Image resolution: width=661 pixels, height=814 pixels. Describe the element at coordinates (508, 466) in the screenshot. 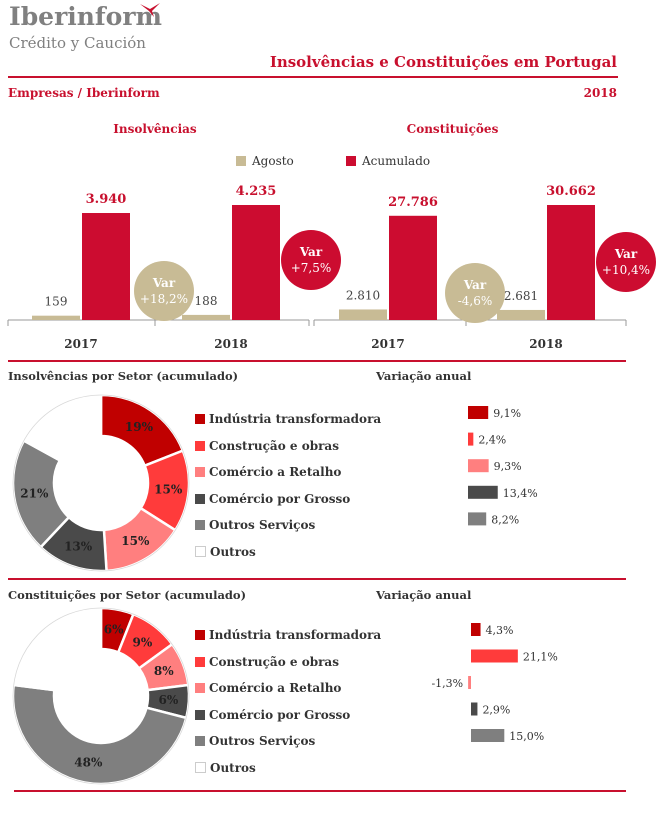

I see `insolvencias-variation-label: 9,3%` at that location.